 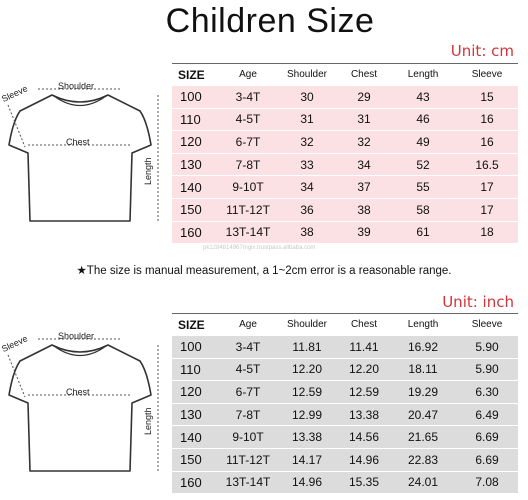 I want to click on cell-sleeve: 18, so click(x=487, y=232).